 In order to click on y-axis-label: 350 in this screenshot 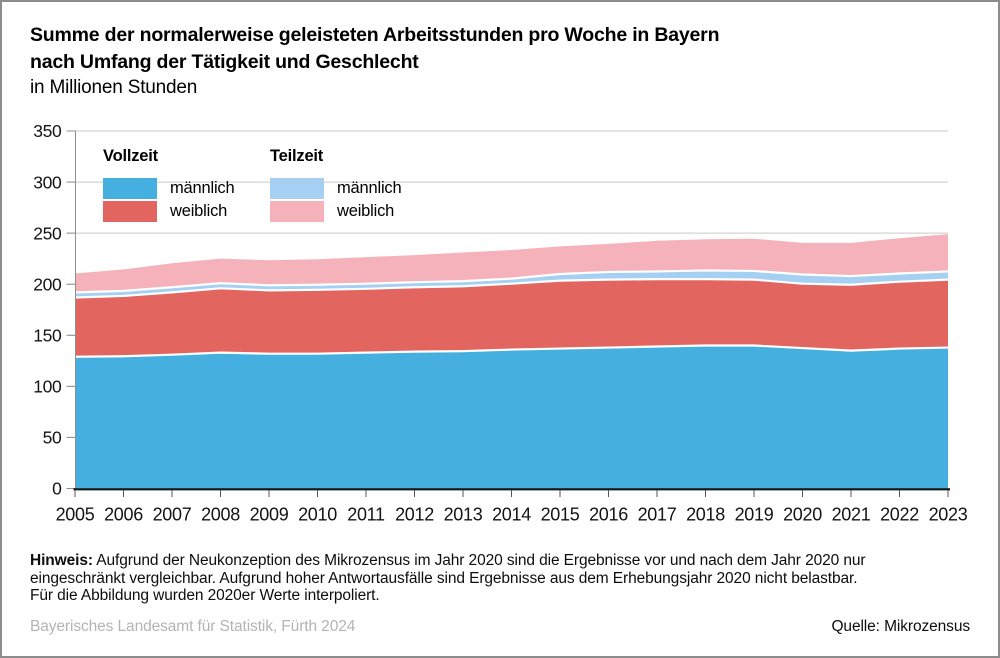, I will do `click(47, 131)`.